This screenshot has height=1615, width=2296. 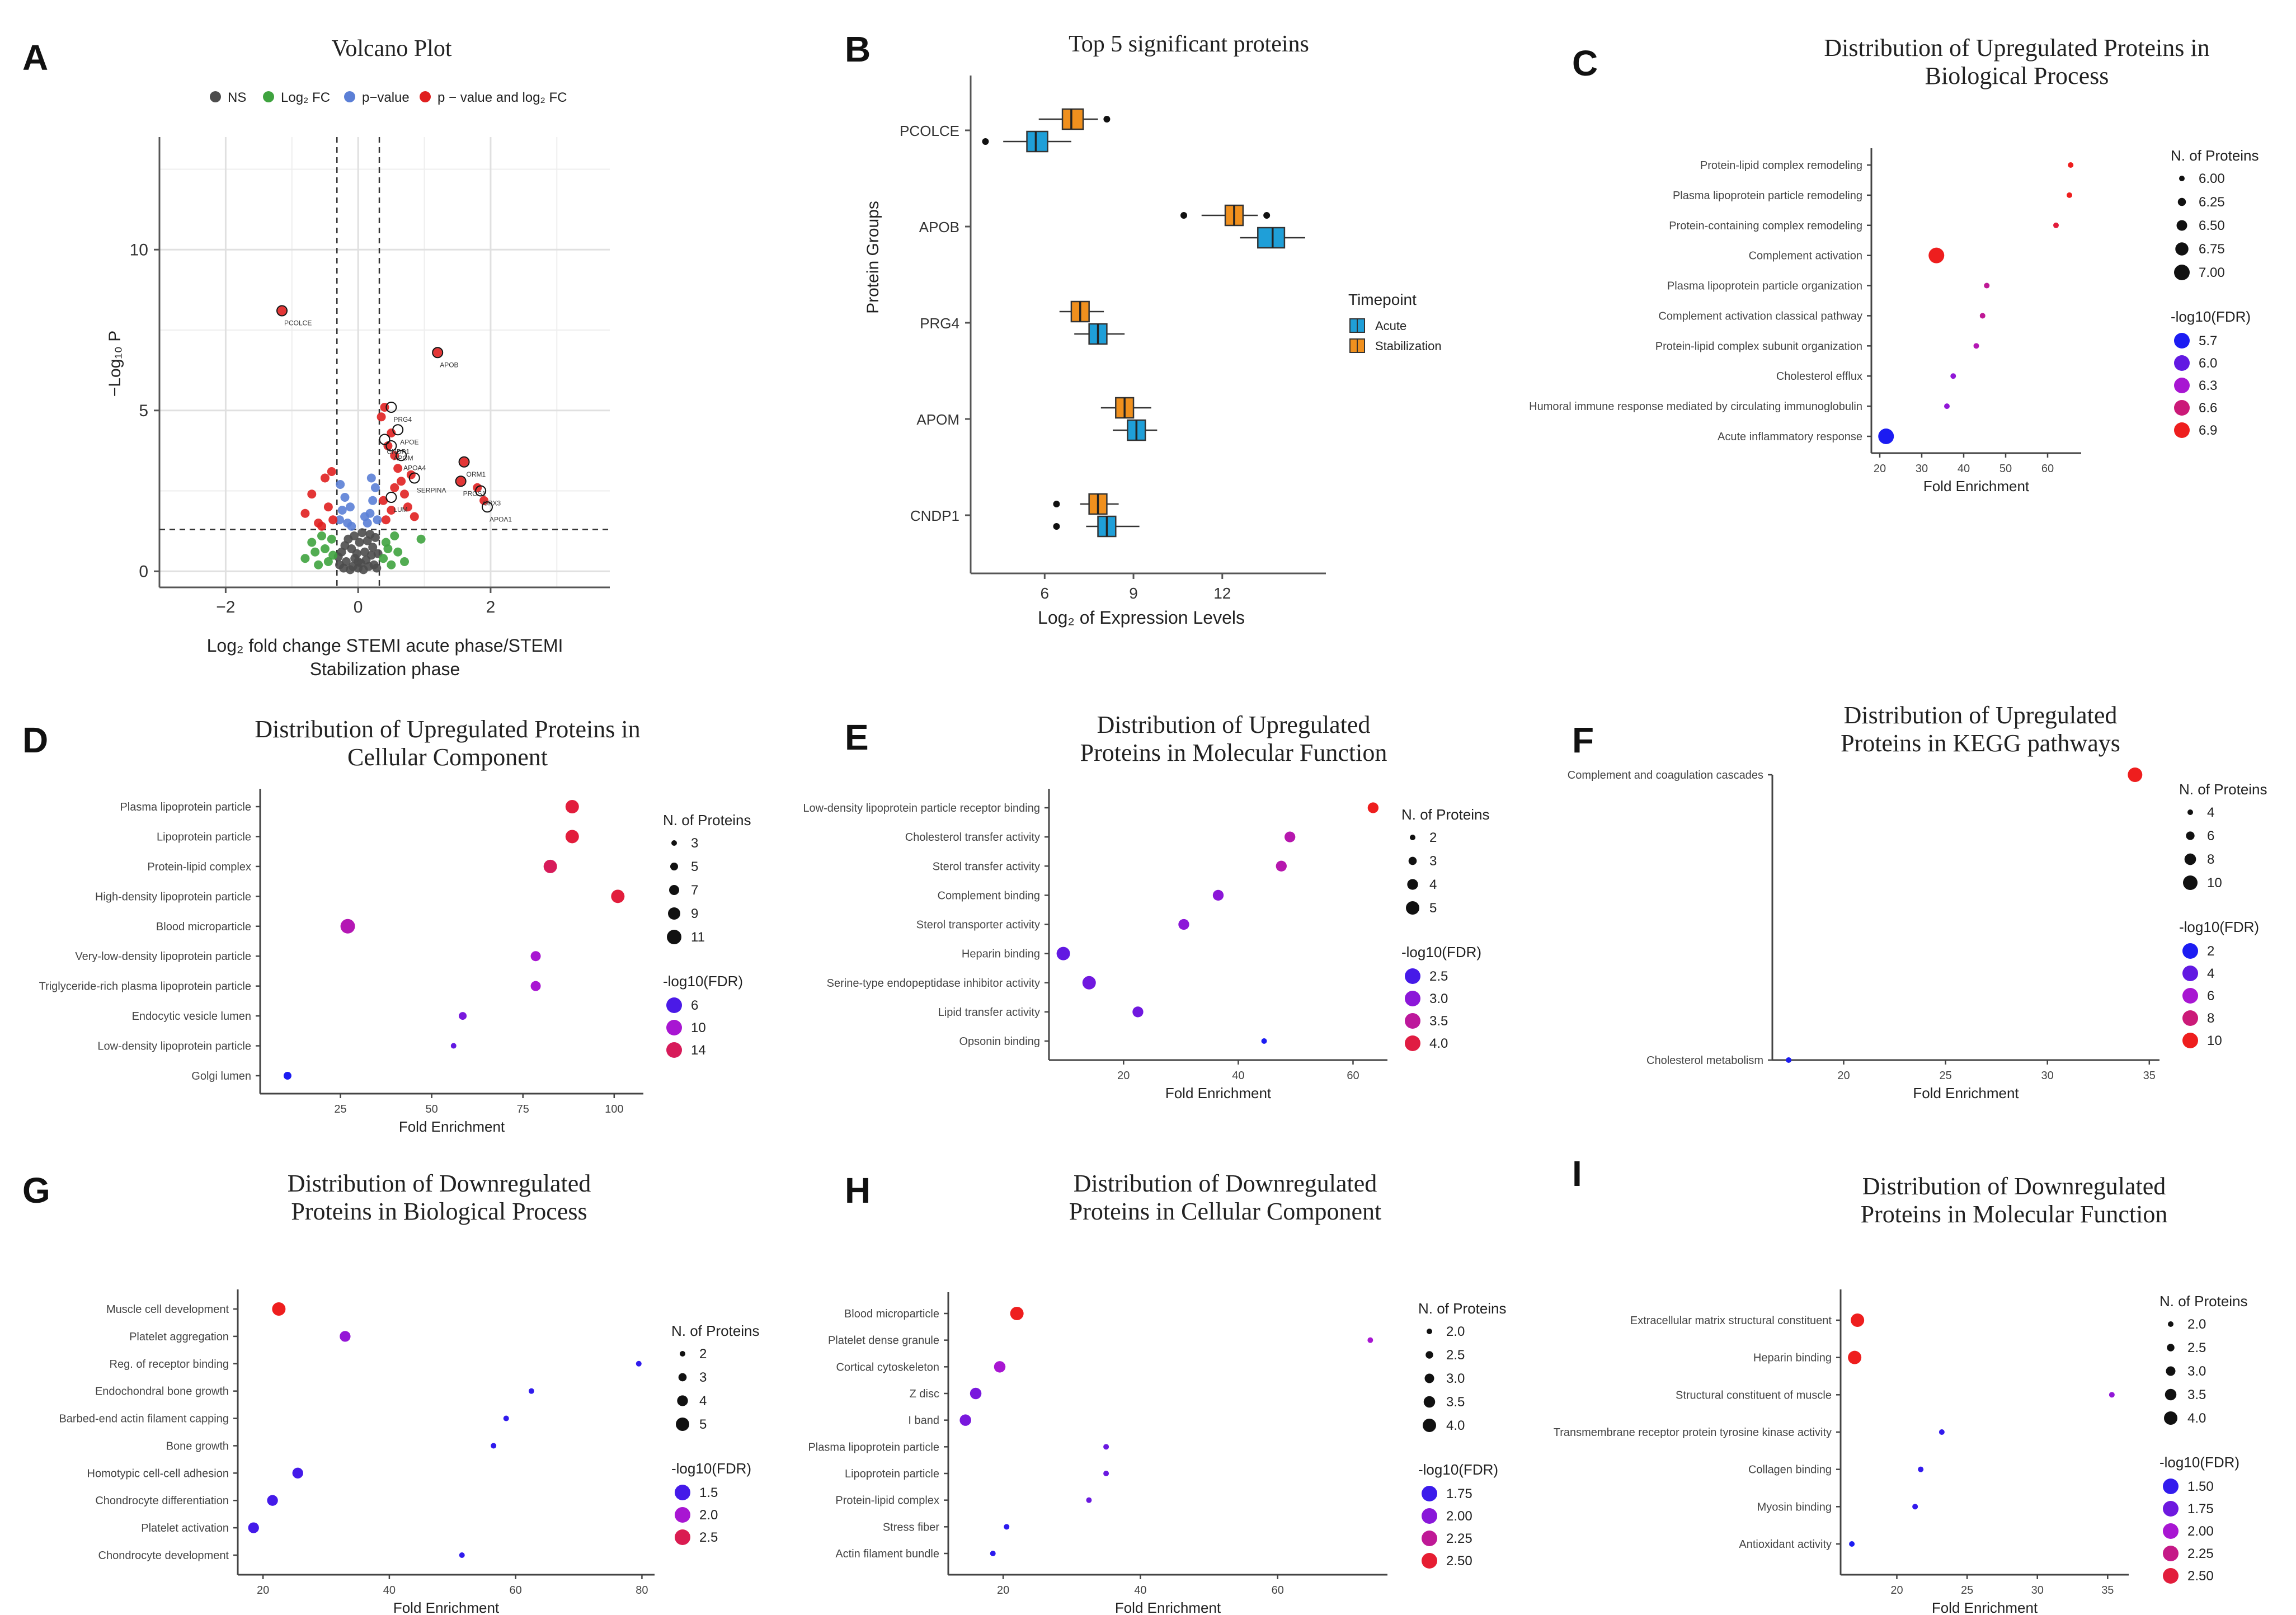 I want to click on box-body, so click(x=1072, y=119).